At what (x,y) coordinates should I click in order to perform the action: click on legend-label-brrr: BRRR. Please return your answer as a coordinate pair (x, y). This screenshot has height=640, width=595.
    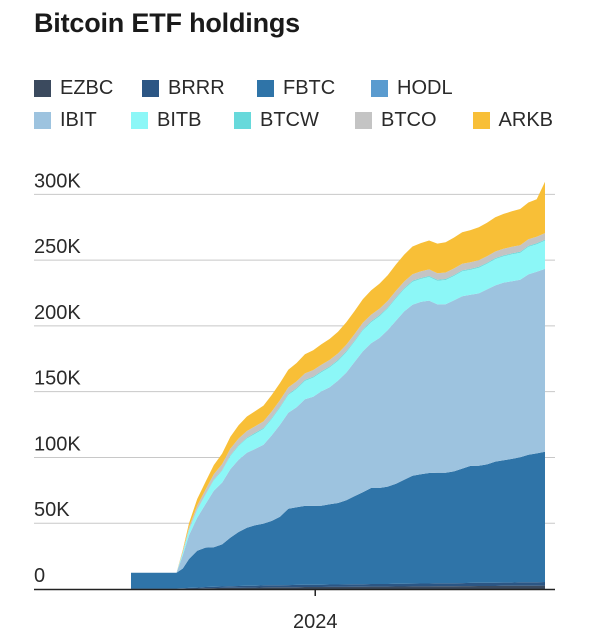
    Looking at the image, I should click on (196, 87).